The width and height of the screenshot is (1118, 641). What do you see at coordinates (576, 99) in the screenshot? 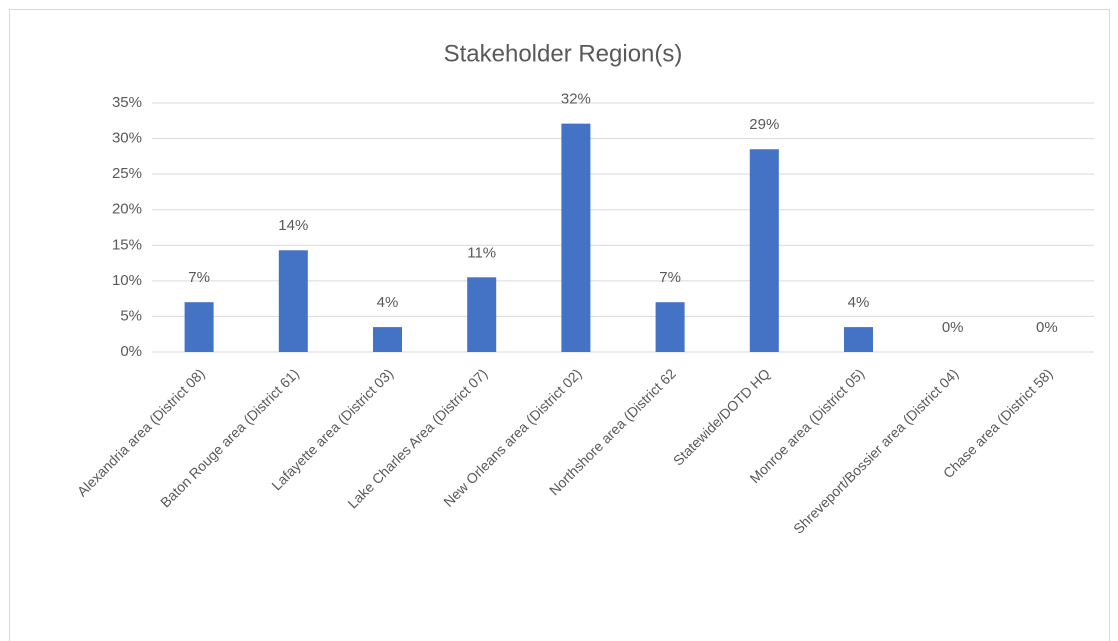
I see `value-label: 32%` at bounding box center [576, 99].